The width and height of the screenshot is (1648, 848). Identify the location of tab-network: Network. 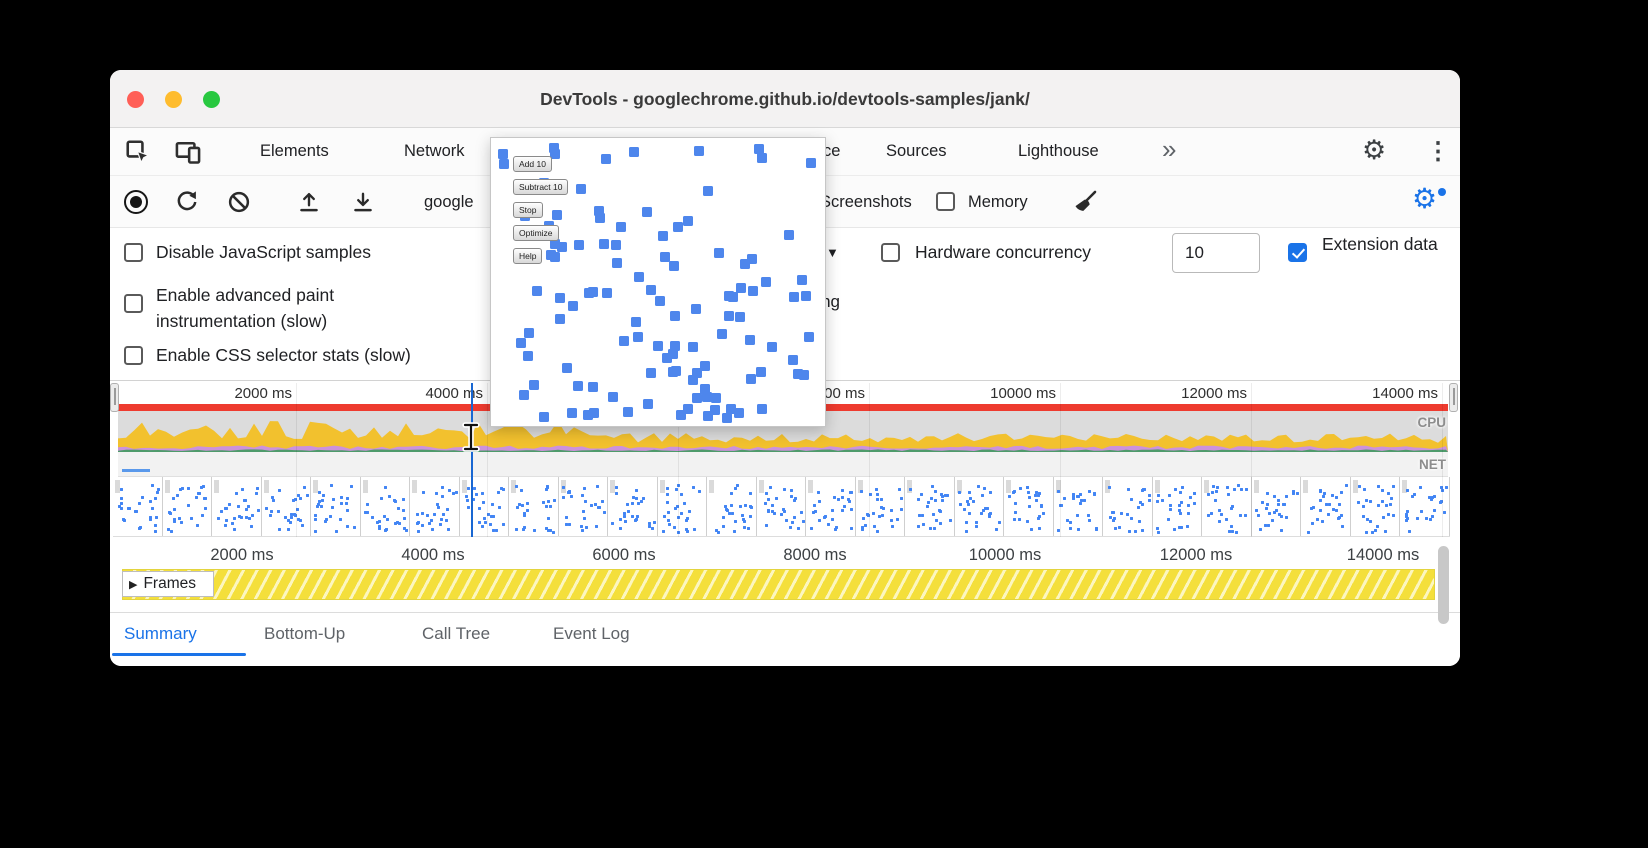
(434, 151).